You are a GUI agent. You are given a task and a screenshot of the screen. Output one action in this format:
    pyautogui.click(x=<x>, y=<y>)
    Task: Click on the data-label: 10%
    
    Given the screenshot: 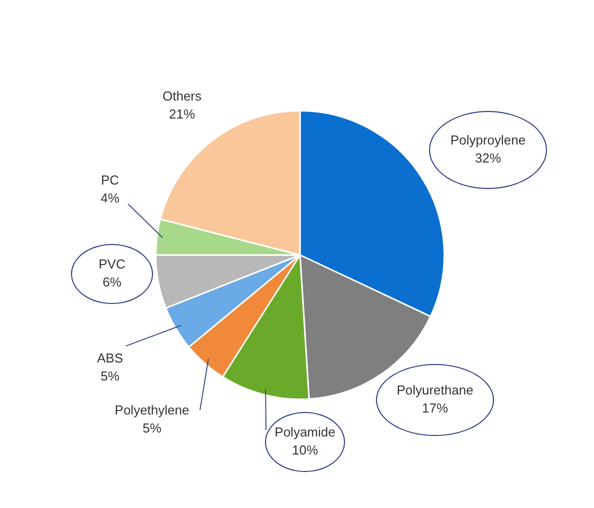 What is the action you would take?
    pyautogui.click(x=305, y=450)
    